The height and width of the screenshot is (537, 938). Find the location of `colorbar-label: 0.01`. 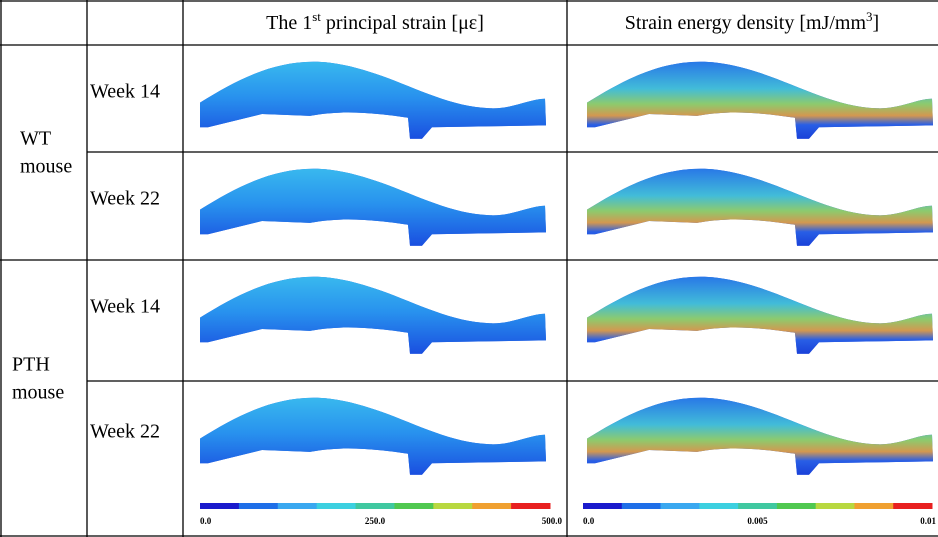

colorbar-label: 0.01 is located at coordinates (928, 521).